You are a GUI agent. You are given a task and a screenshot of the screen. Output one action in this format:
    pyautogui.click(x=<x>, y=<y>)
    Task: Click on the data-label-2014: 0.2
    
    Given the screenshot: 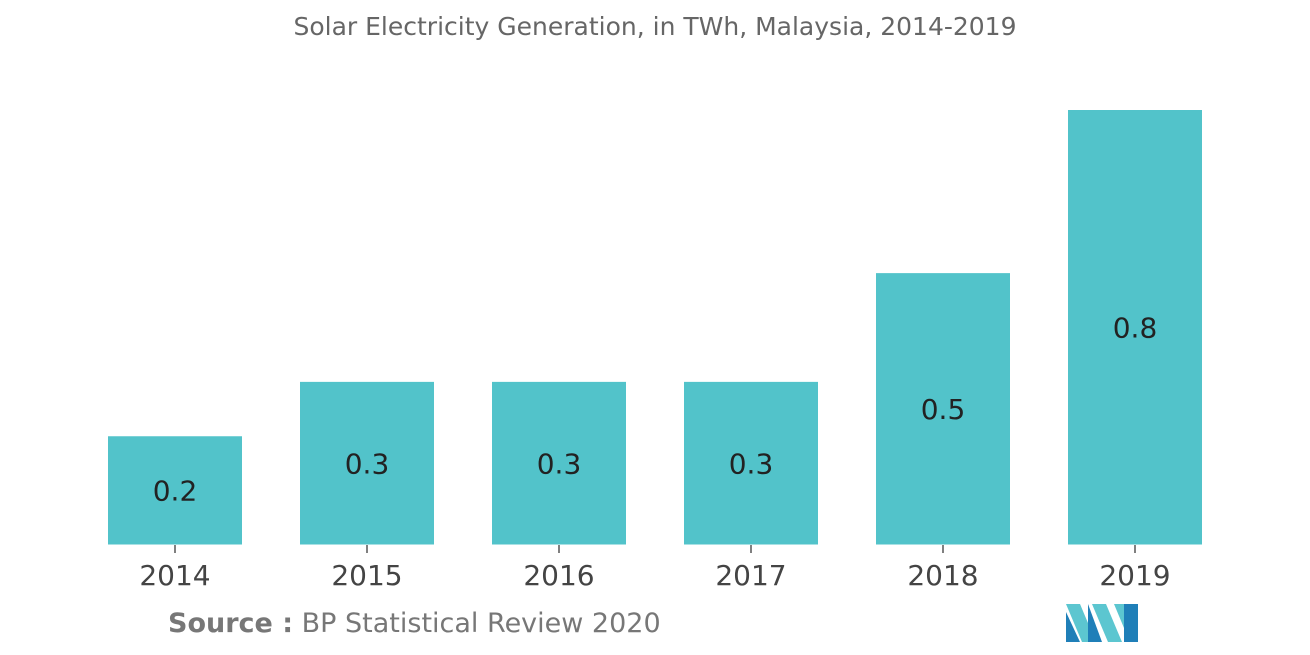 What is the action you would take?
    pyautogui.click(x=175, y=491)
    